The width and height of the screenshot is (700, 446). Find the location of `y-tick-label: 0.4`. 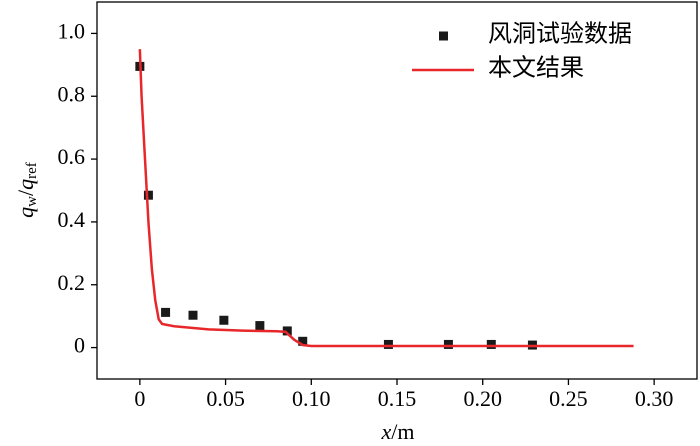

y-tick-label: 0.4 is located at coordinates (72, 219).